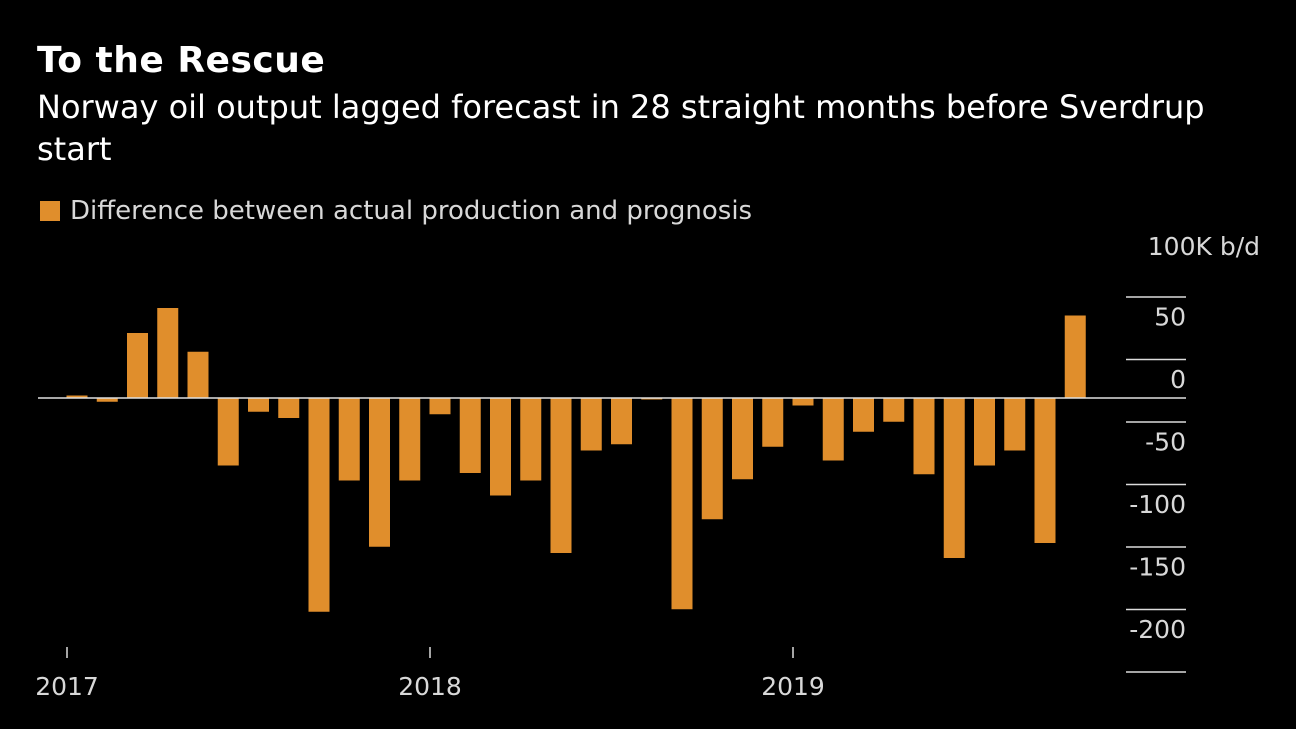 The width and height of the screenshot is (1296, 729). I want to click on bar-oct-2019, so click(1075, 356).